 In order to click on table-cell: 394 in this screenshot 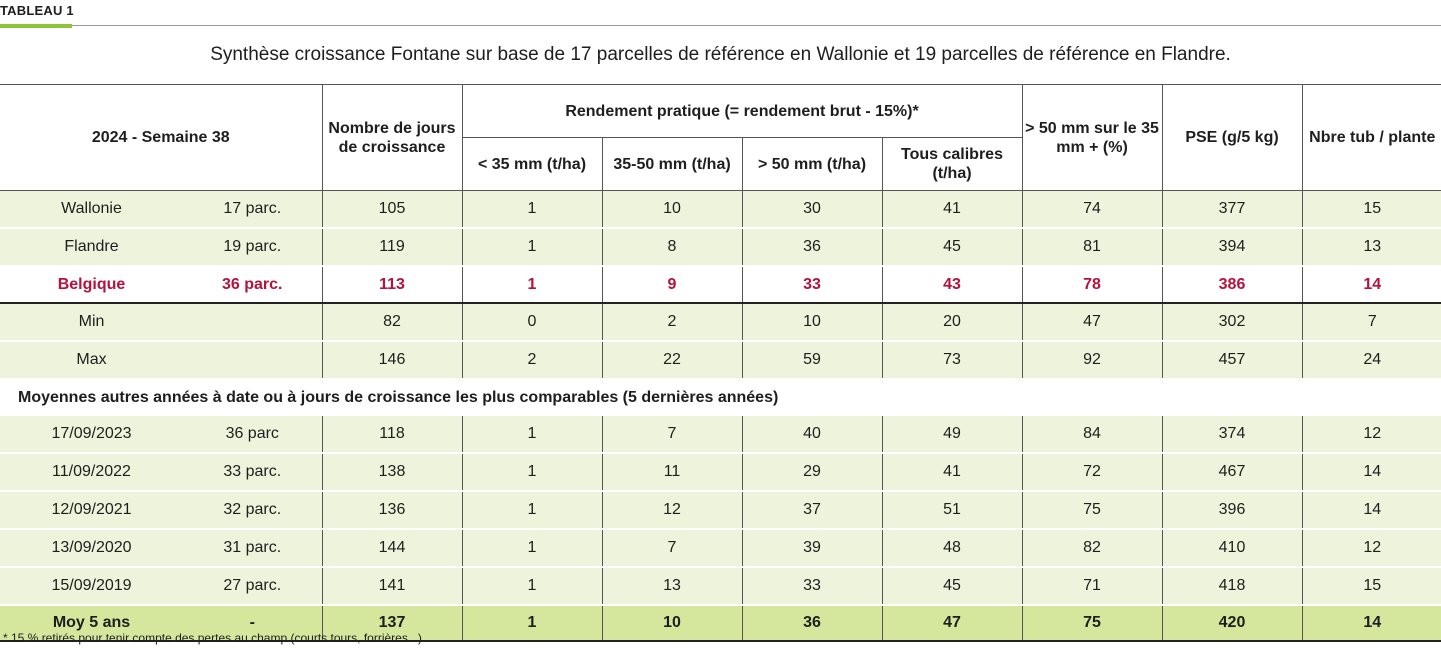, I will do `click(1232, 247)`.